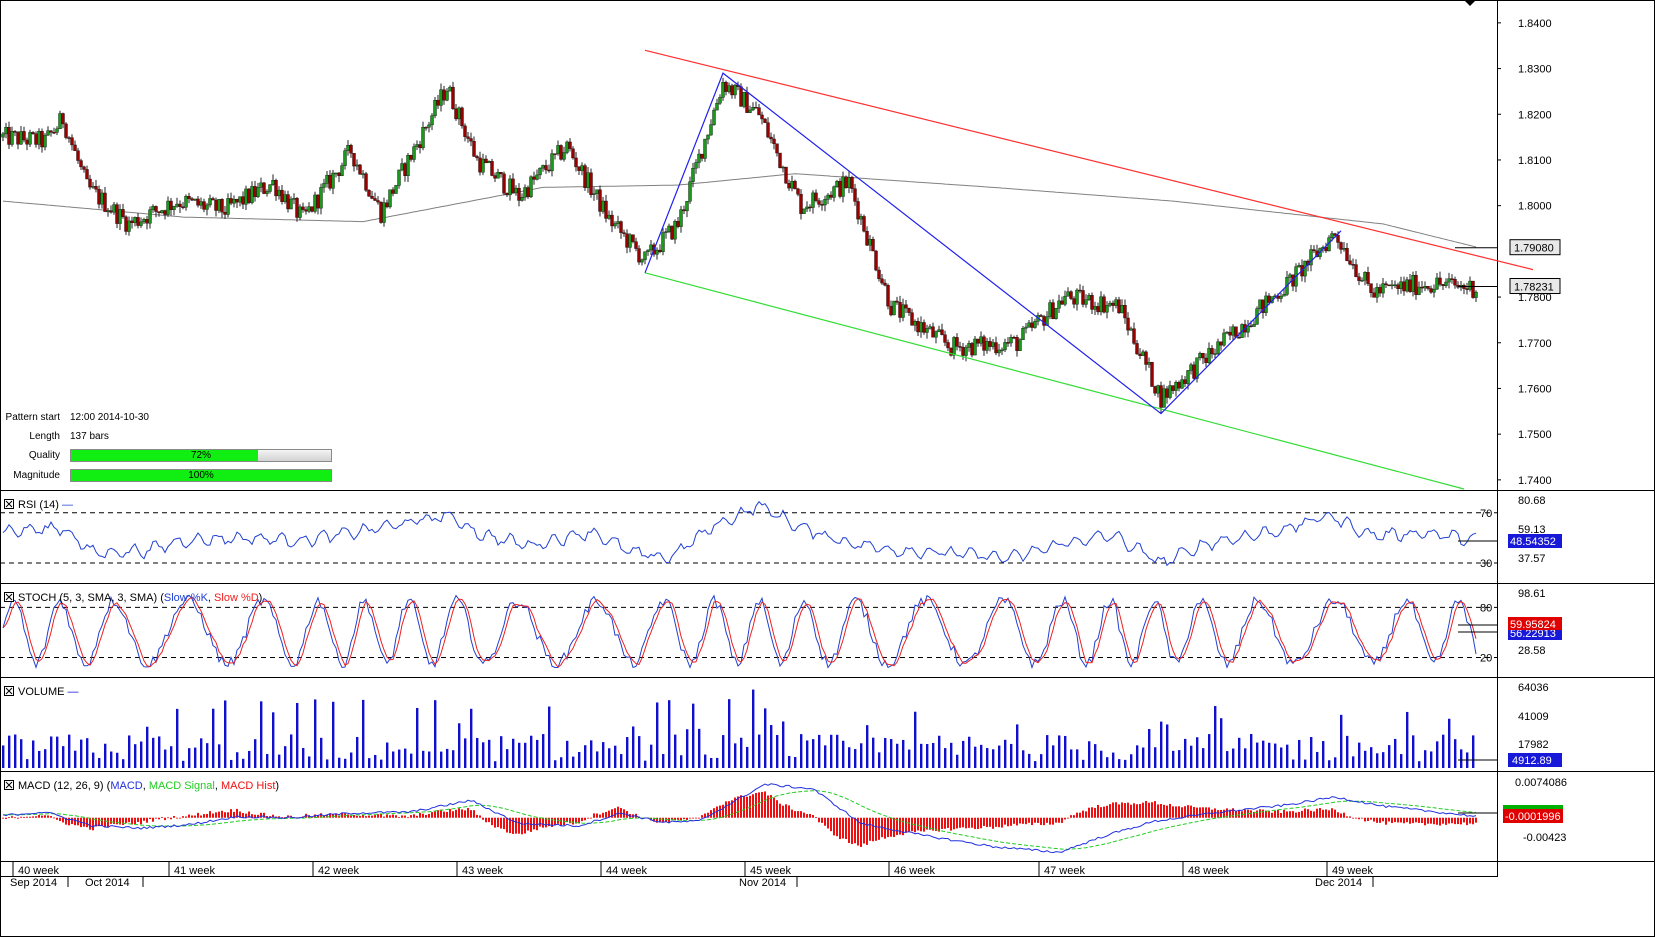 The width and height of the screenshot is (1655, 940). Describe the element at coordinates (170, 476) in the screenshot. I see `magnitude-row: Magnitude 100%` at that location.